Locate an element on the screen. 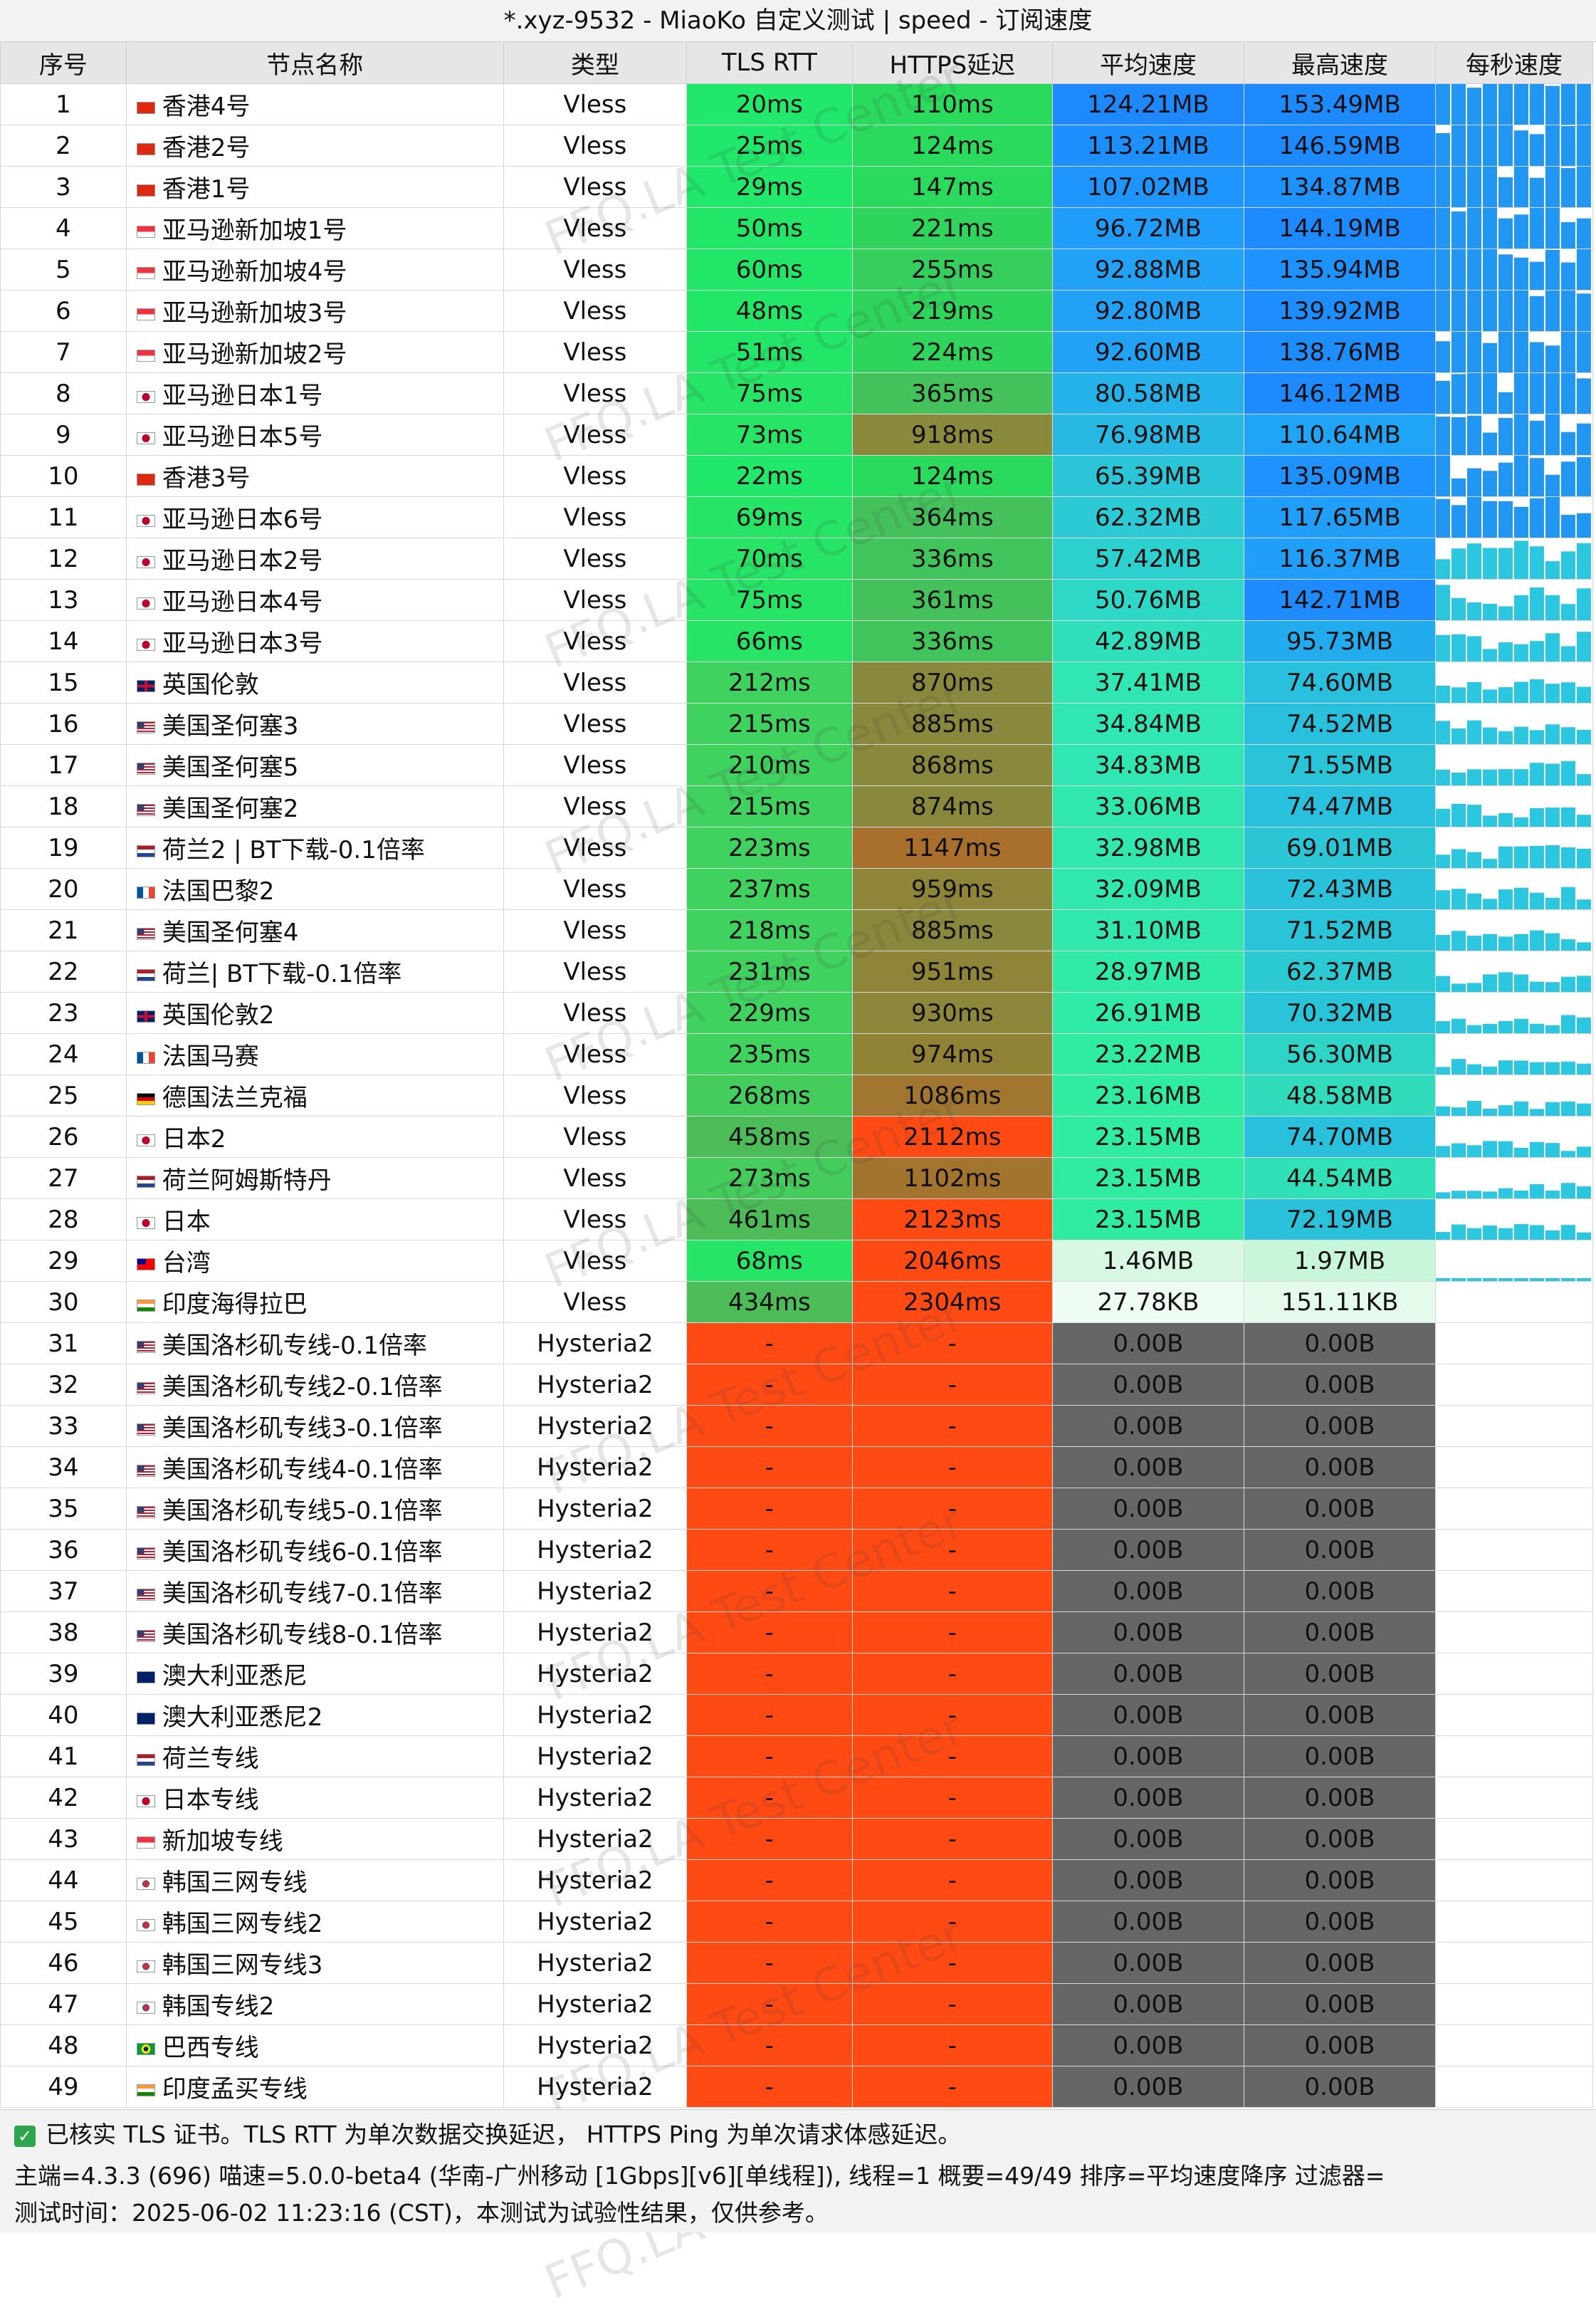 The width and height of the screenshot is (1596, 2310). table-row: 44 韩国三网专线 Hysteria2- -0.00B 0.00B is located at coordinates (796, 1880).